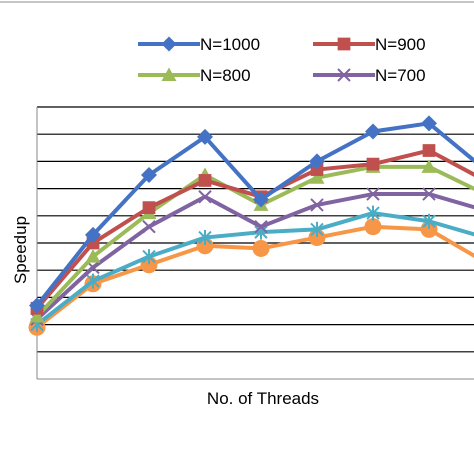  What do you see at coordinates (400, 44) in the screenshot?
I see `legend-label: N=900` at bounding box center [400, 44].